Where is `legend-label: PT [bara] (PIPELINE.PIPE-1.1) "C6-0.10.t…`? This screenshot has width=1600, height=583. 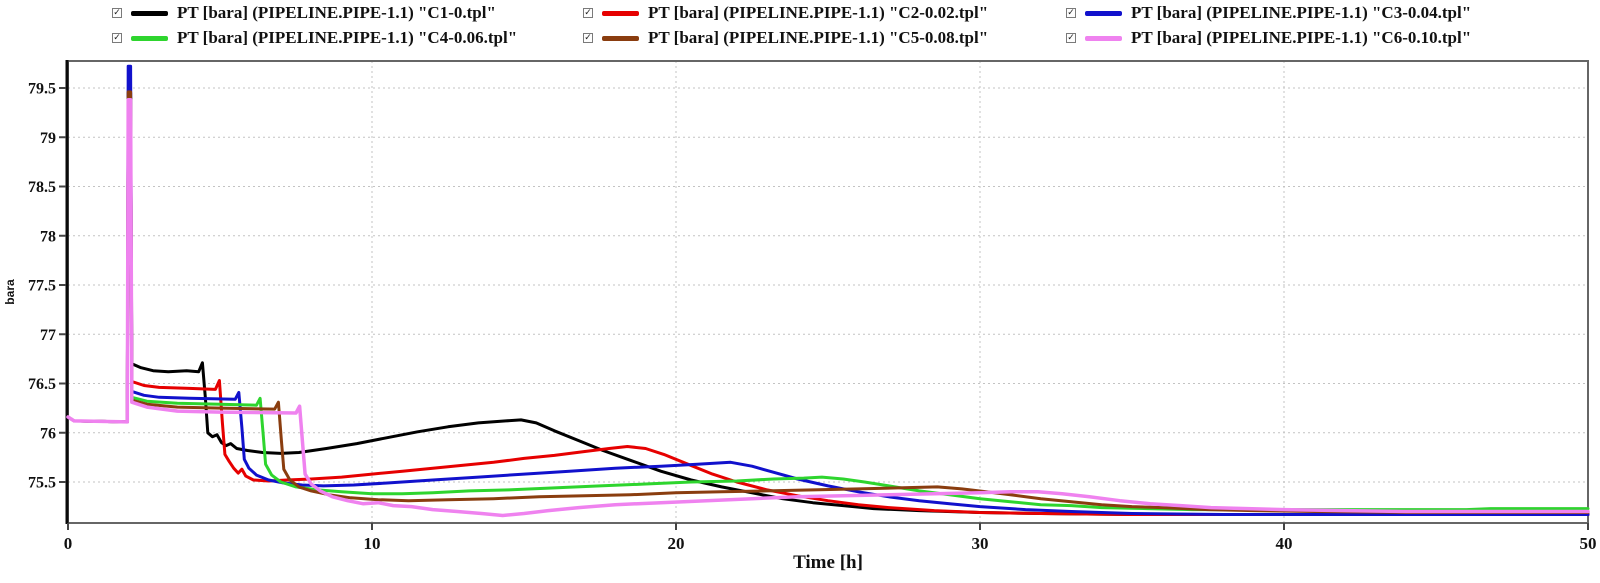
legend-label: PT [bara] (PIPELINE.PIPE-1.1) "C6-0.10.t… is located at coordinates (1301, 37).